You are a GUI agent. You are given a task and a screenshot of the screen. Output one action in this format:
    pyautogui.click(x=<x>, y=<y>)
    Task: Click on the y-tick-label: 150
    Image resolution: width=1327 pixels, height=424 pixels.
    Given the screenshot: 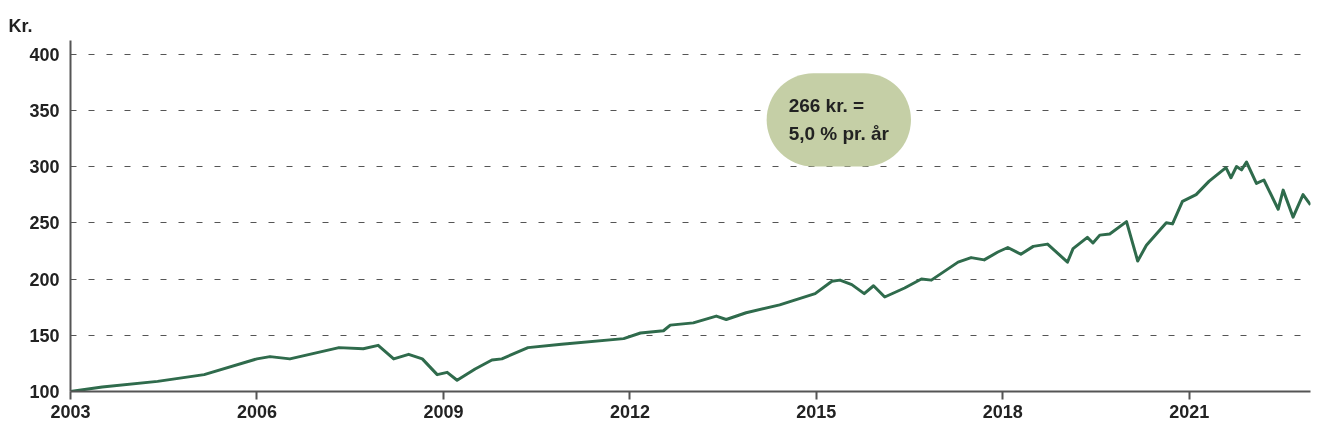 What is the action you would take?
    pyautogui.click(x=44, y=335)
    